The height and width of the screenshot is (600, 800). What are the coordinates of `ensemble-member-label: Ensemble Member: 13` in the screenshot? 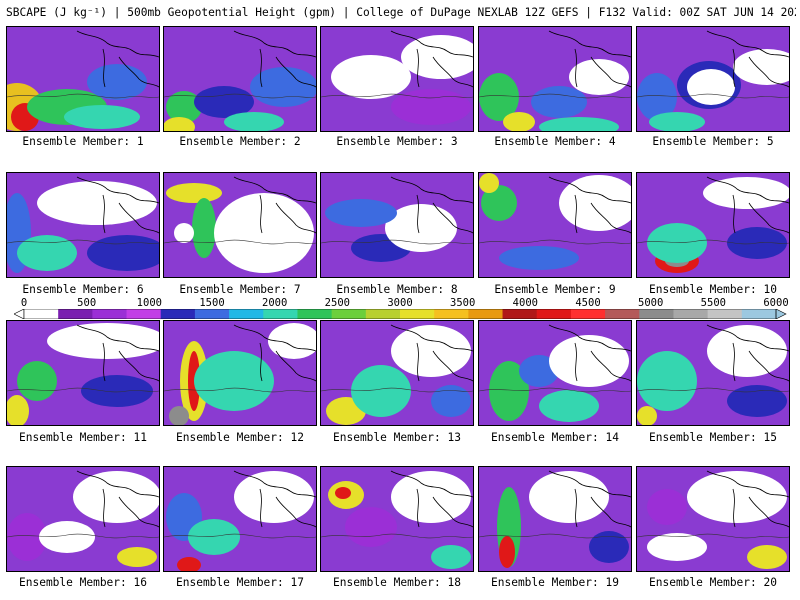 It's located at (397, 437).